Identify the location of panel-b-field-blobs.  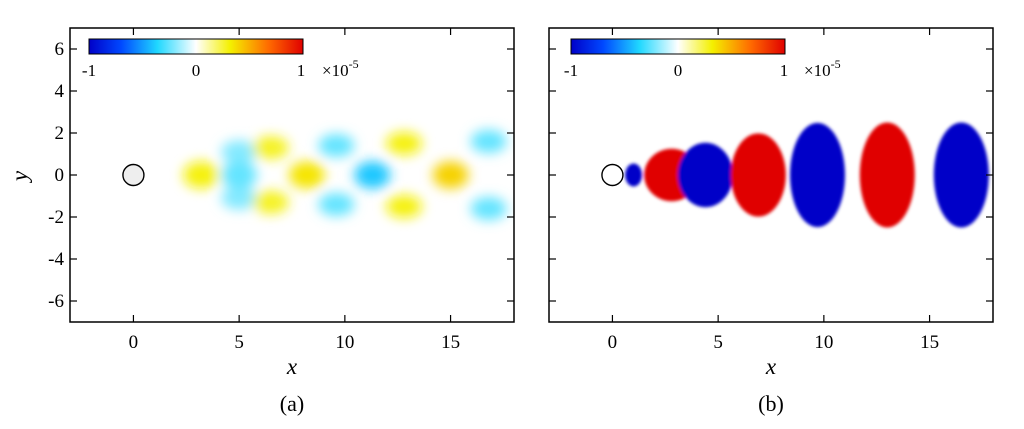
(807, 175).